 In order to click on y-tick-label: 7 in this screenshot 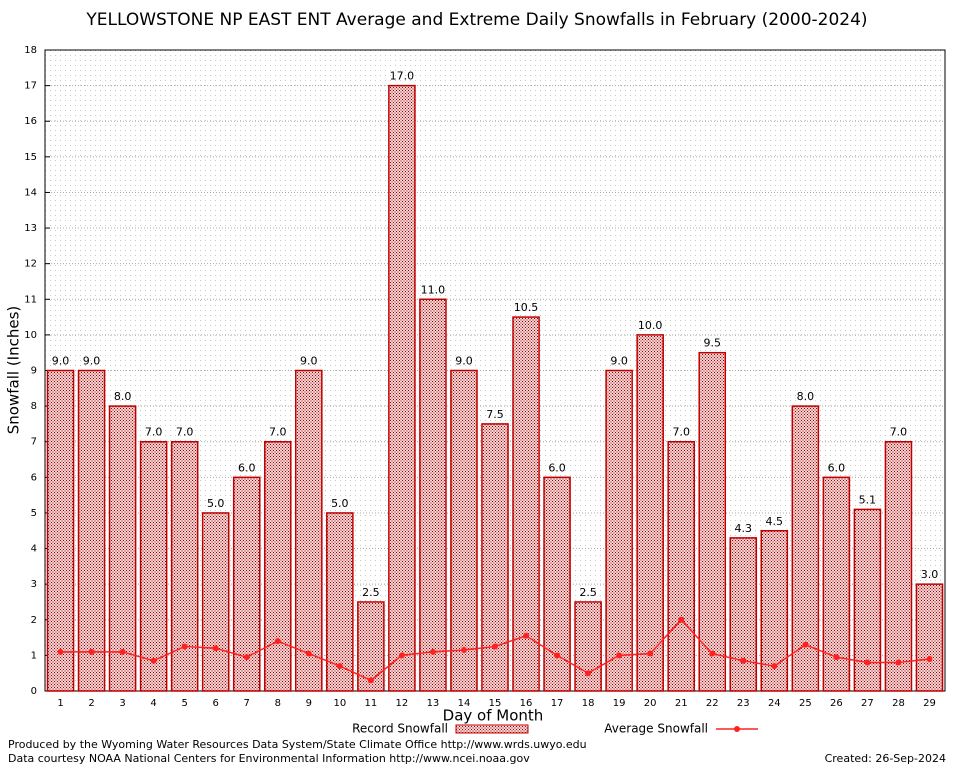, I will do `click(34, 442)`.